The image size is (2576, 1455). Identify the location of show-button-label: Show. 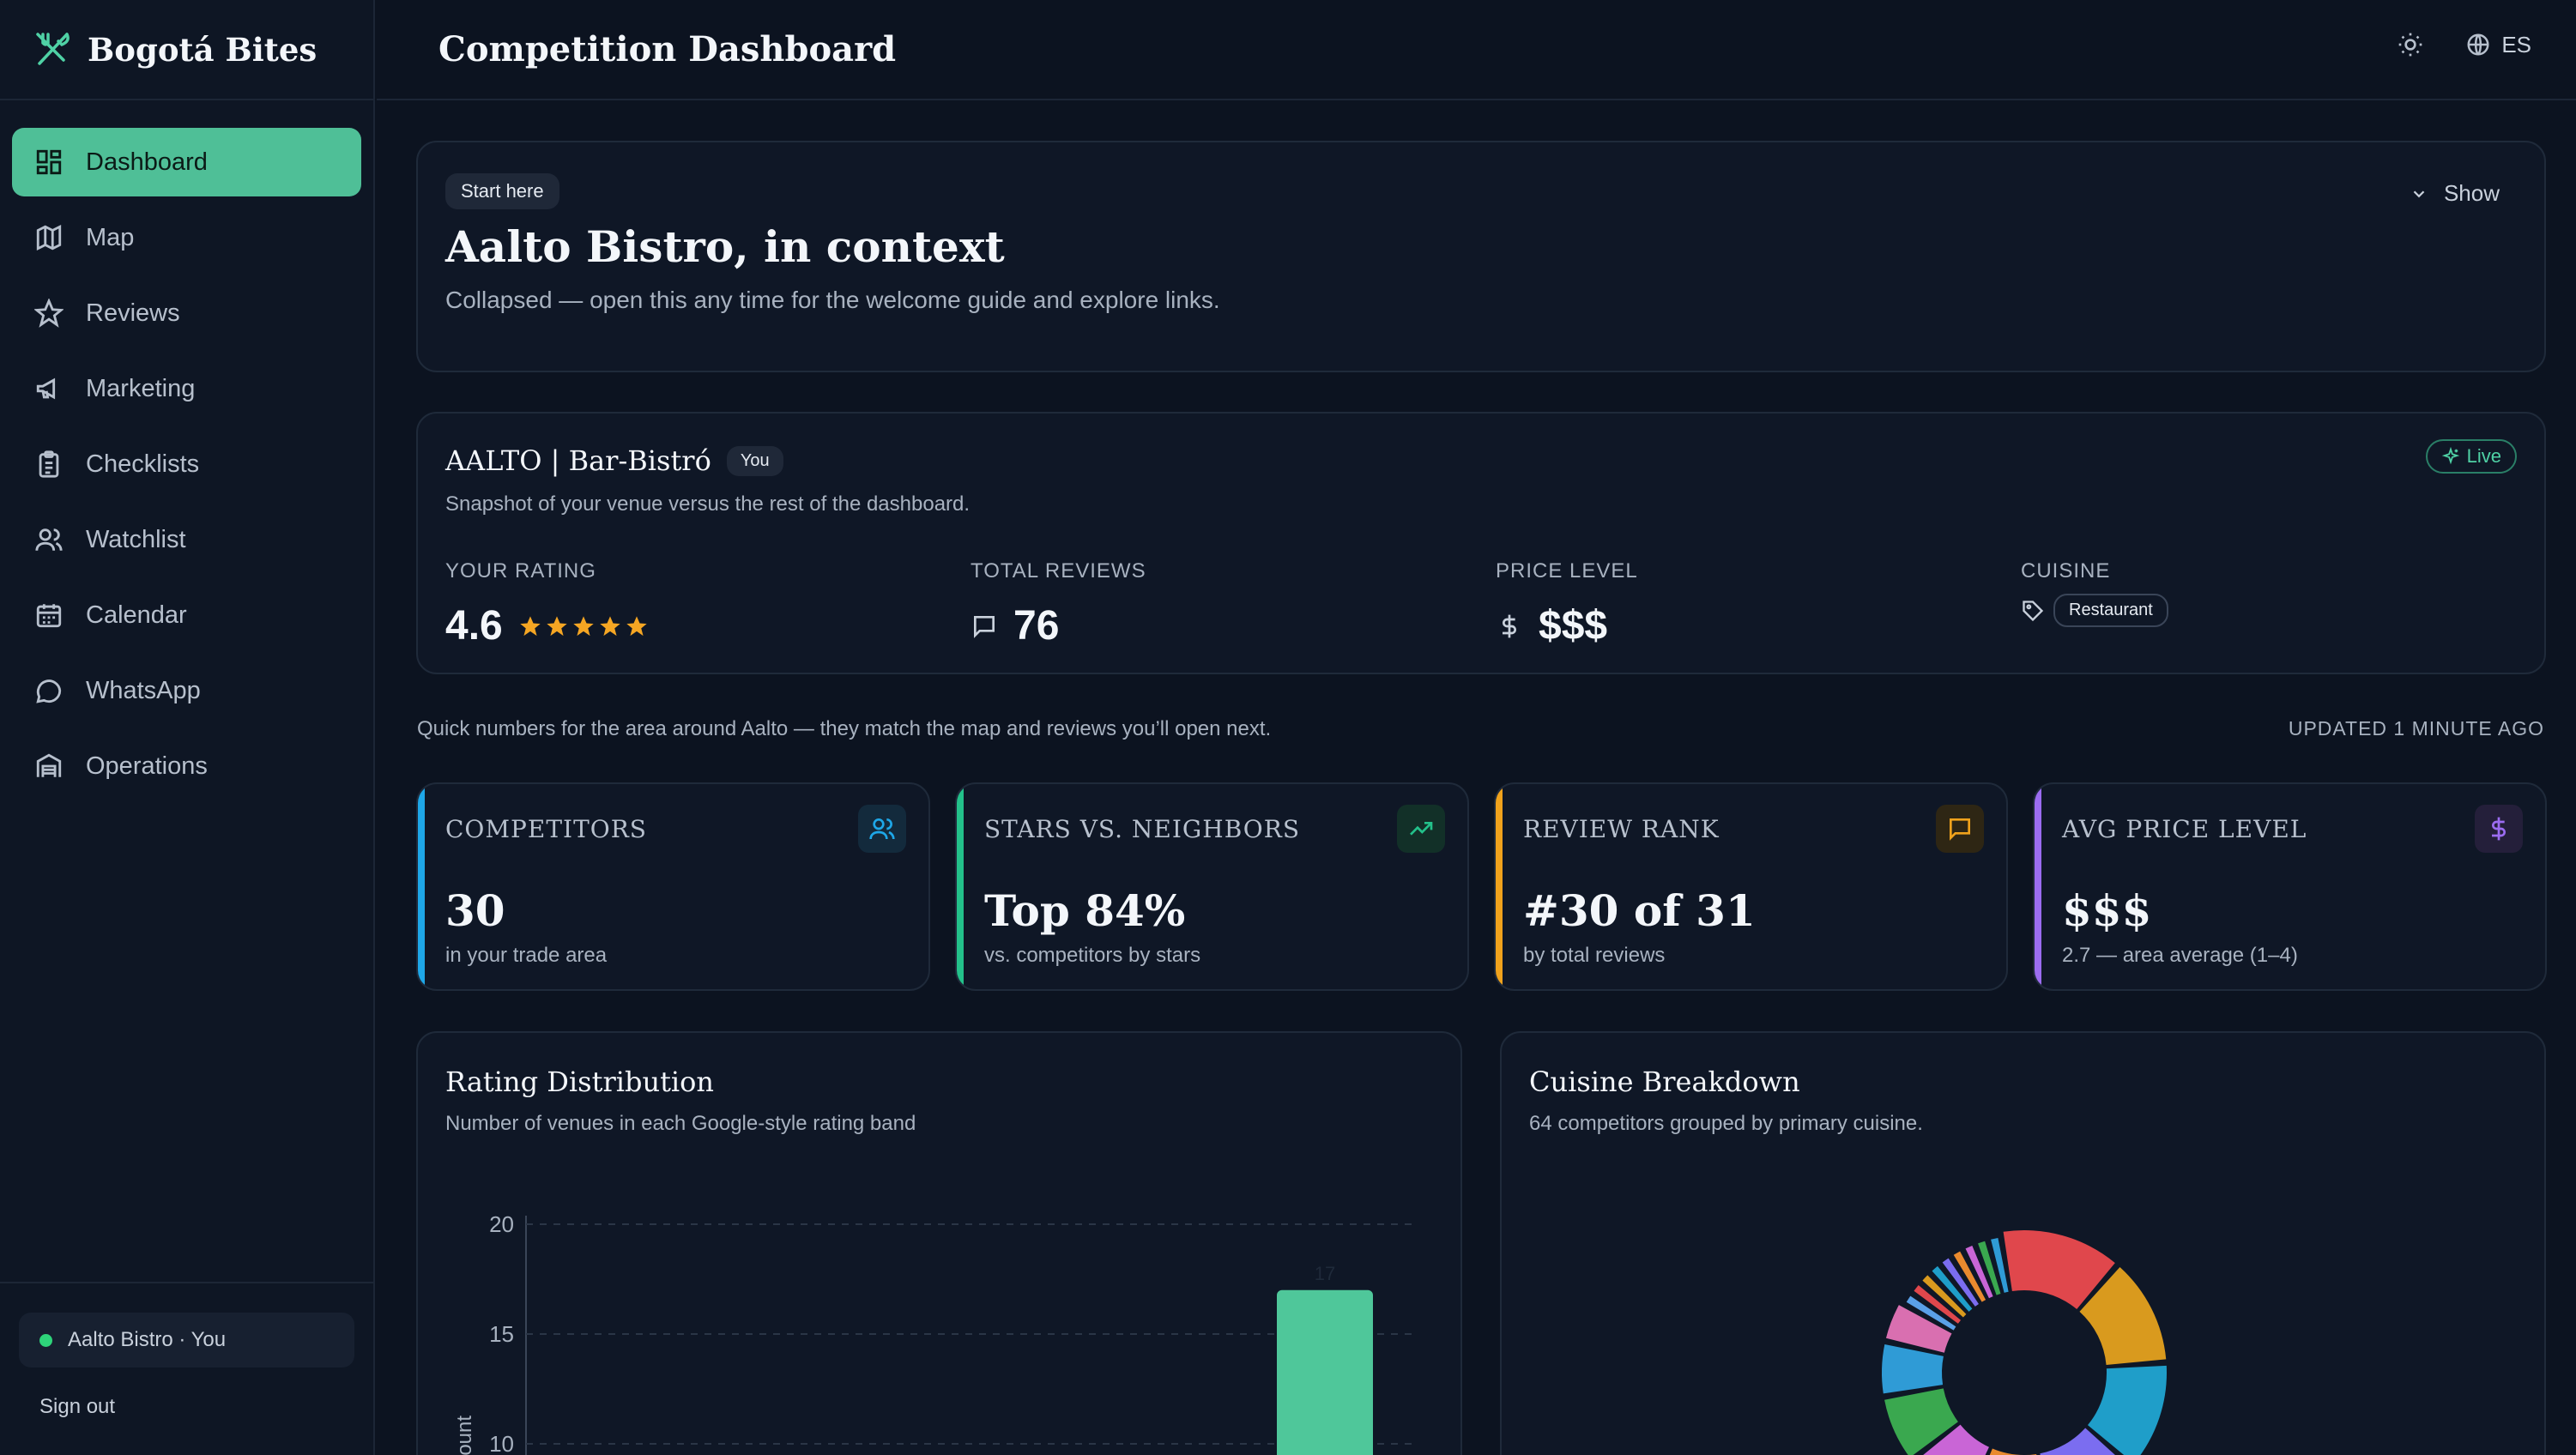
(2471, 193).